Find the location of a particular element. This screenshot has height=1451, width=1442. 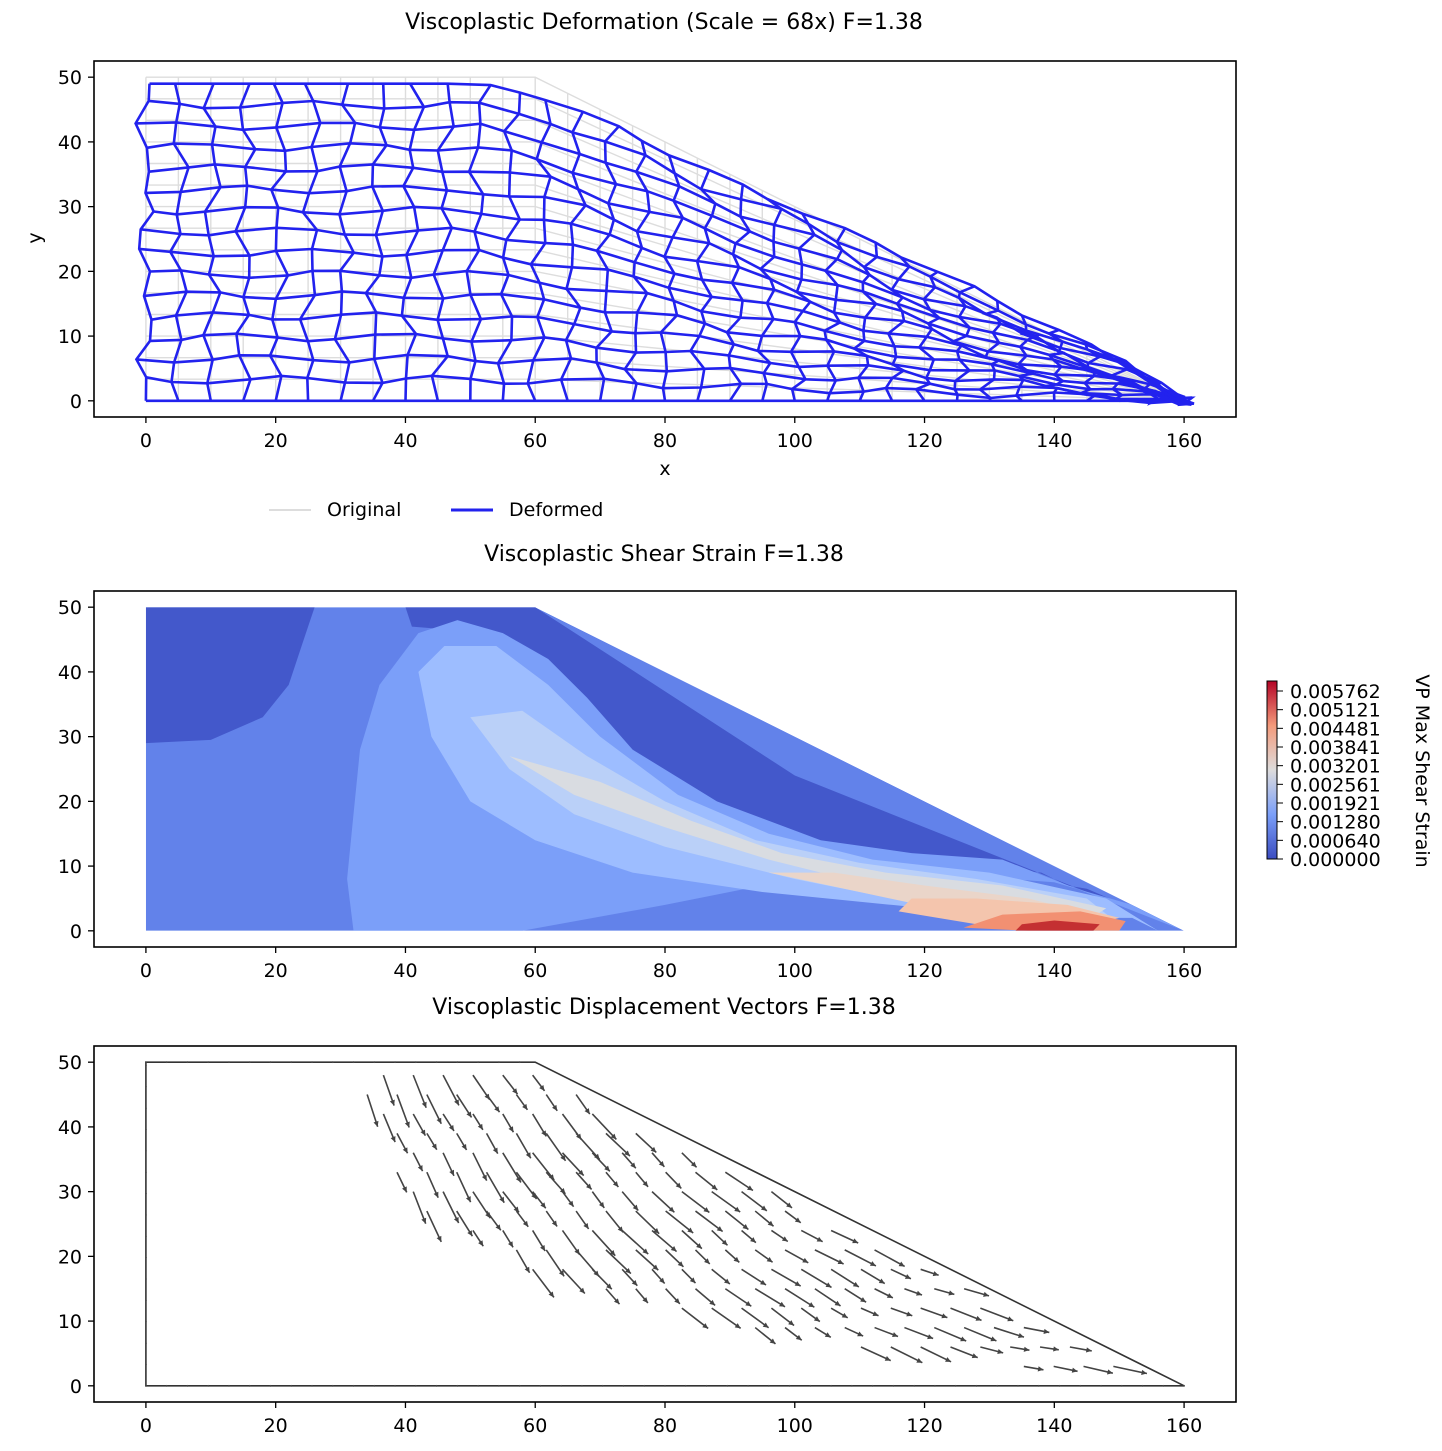

x-tick-label: 80 is located at coordinates (665, 1426).